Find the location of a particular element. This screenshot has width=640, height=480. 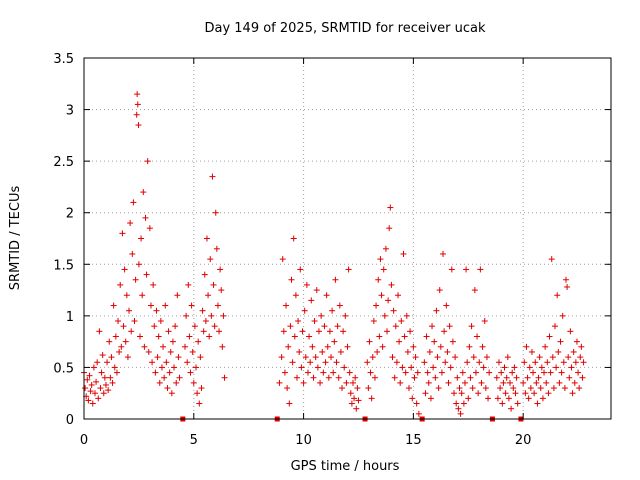

x-axis-label: GPS time / hours is located at coordinates (345, 466).